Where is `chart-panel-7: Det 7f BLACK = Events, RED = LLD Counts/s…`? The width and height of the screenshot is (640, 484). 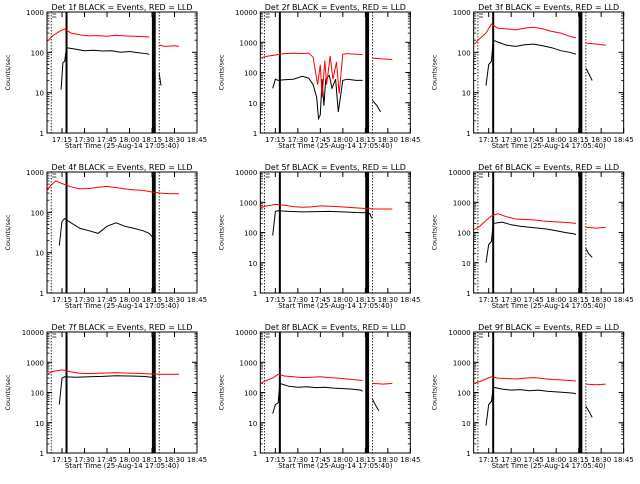
chart-panel-7: Det 7f BLACK = Events, RED = LLD Counts/s… is located at coordinates (105, 396).